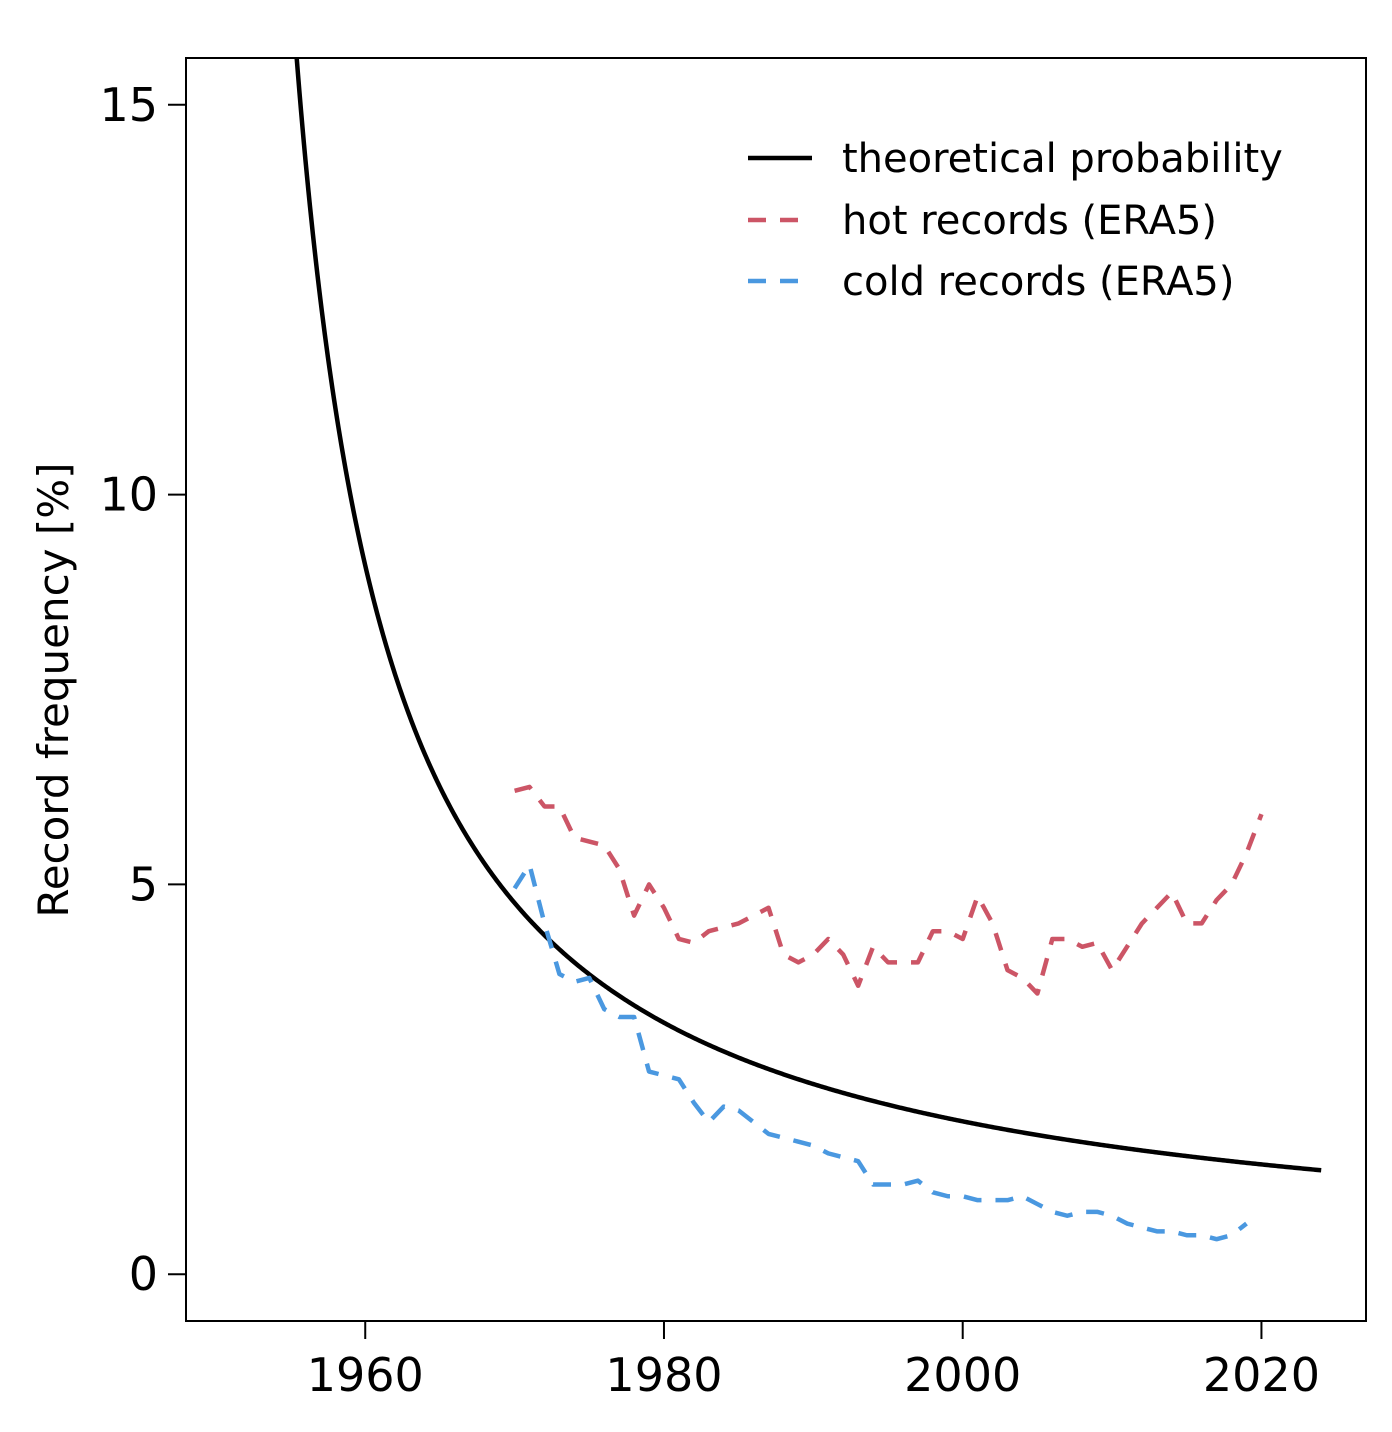 The width and height of the screenshot is (1392, 1432). Describe the element at coordinates (53, 689) in the screenshot. I see `y-axis-title: Record frequency [%]` at that location.